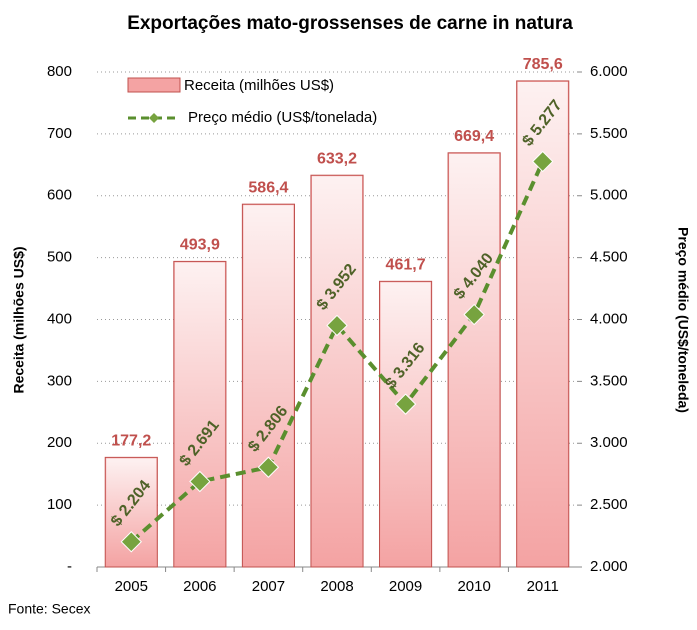  What do you see at coordinates (609, 195) in the screenshot?
I see `y2-tick-label: 5.000` at bounding box center [609, 195].